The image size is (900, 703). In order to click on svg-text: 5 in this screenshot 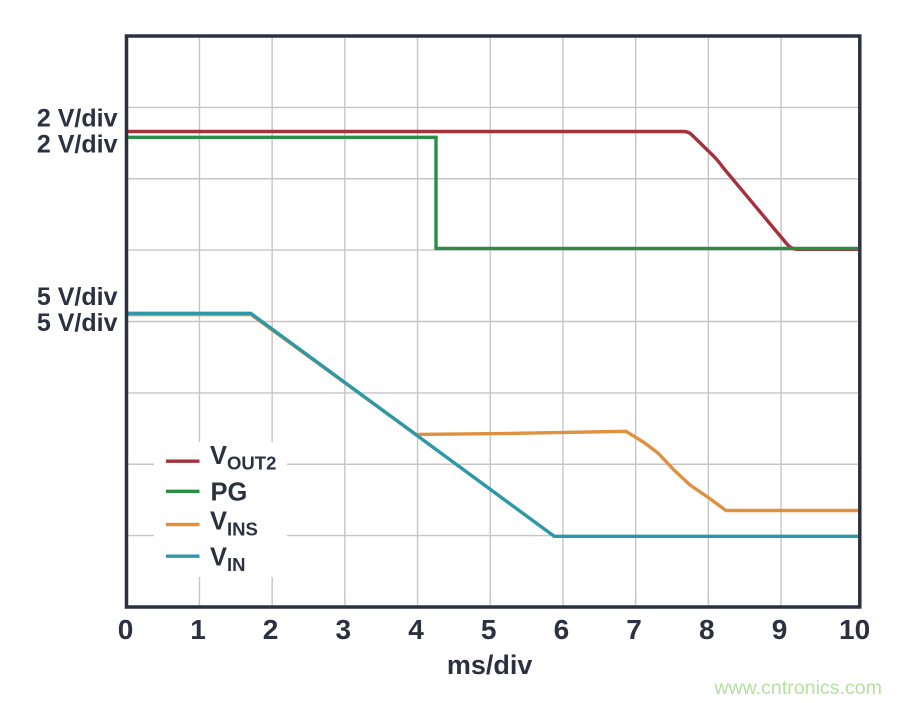, I will do `click(489, 629)`.